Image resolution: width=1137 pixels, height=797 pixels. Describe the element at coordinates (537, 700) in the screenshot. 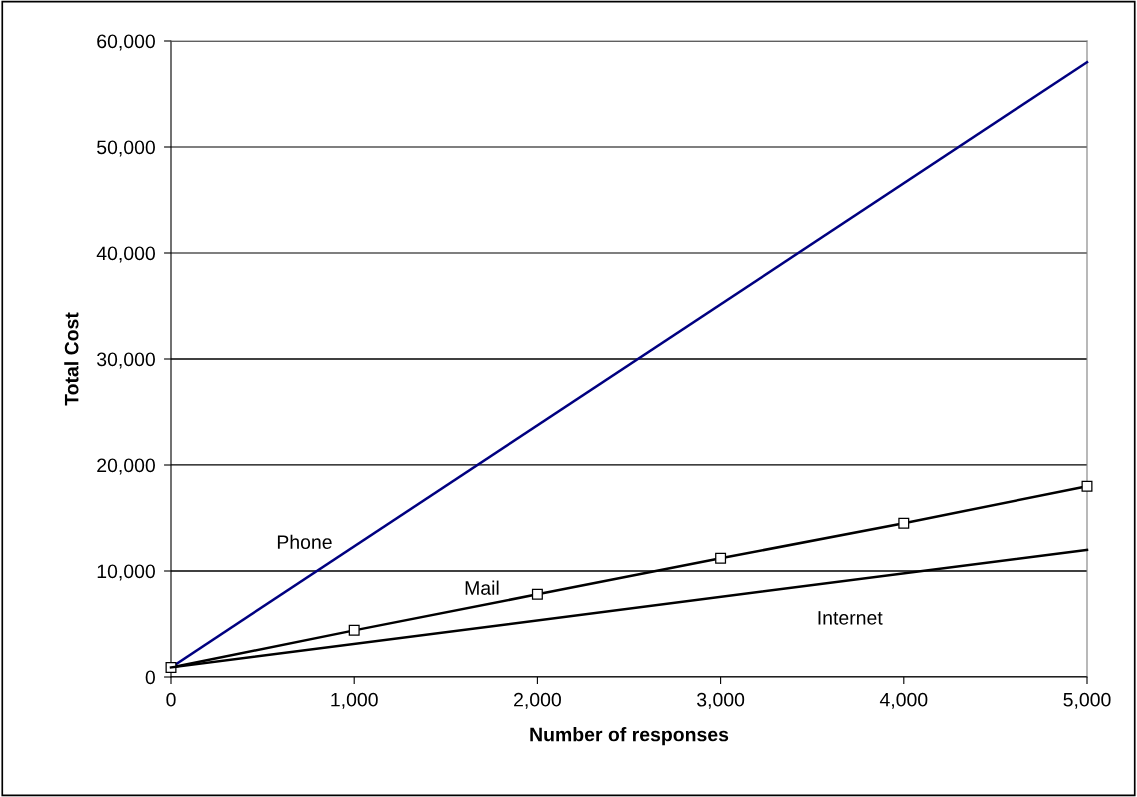

I see `x-tick-label: 2,000` at that location.